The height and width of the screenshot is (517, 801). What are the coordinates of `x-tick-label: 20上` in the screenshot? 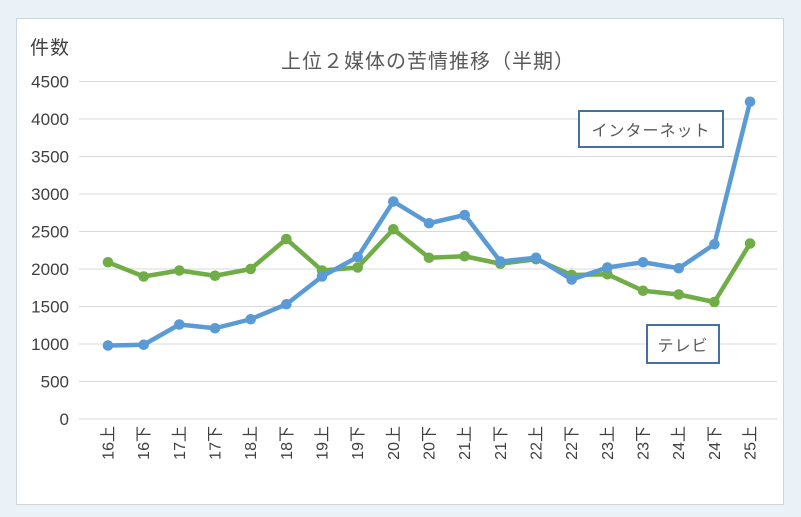 It's located at (394, 443).